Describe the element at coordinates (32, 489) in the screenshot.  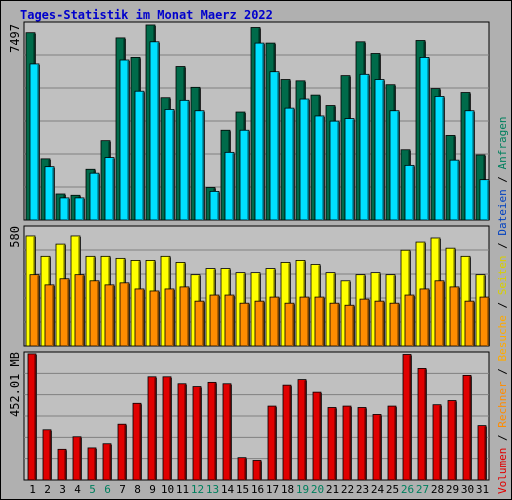
I see `x-tick-label-1: 1` at that location.